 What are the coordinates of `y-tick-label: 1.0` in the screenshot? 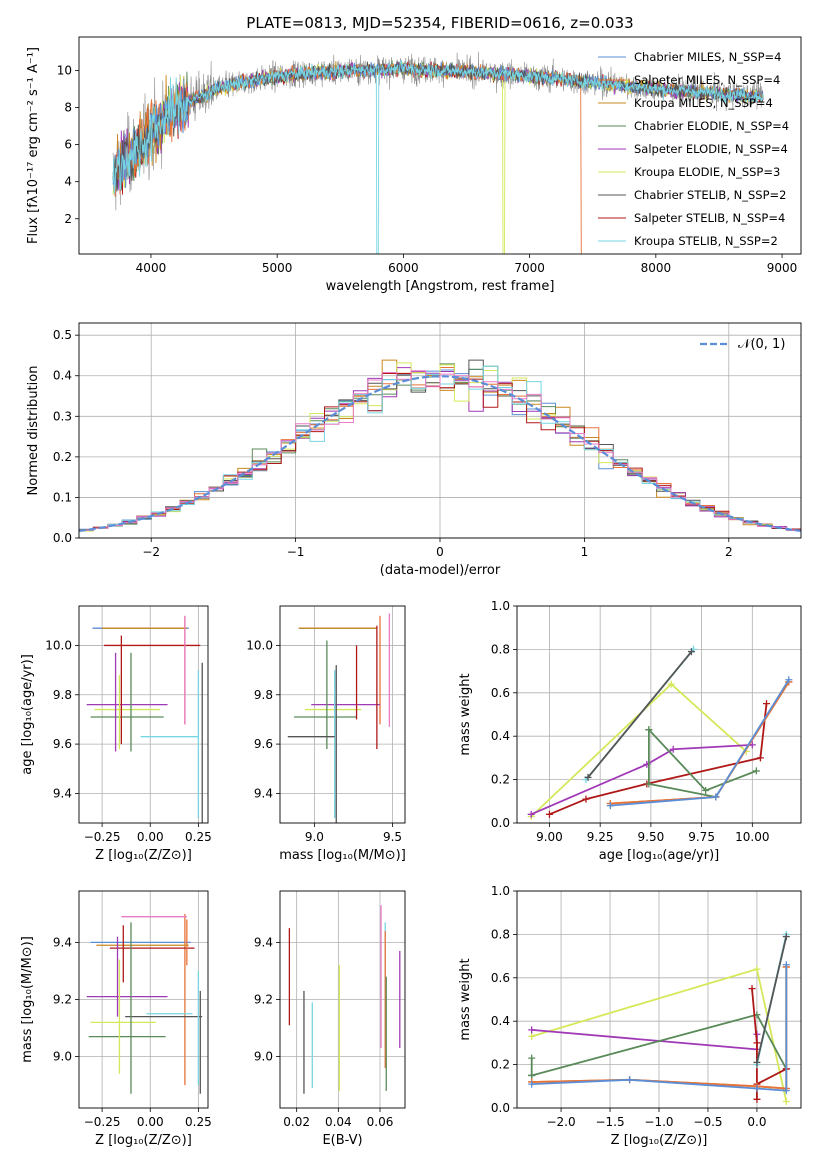 It's located at (500, 891).